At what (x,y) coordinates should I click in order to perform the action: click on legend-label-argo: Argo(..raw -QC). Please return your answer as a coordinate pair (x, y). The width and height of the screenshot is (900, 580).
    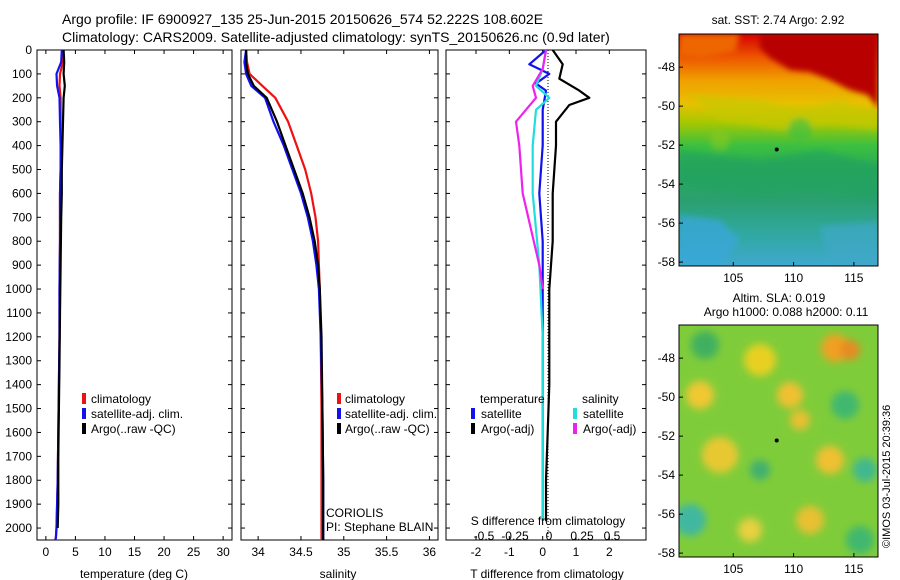
    Looking at the image, I should click on (387, 429).